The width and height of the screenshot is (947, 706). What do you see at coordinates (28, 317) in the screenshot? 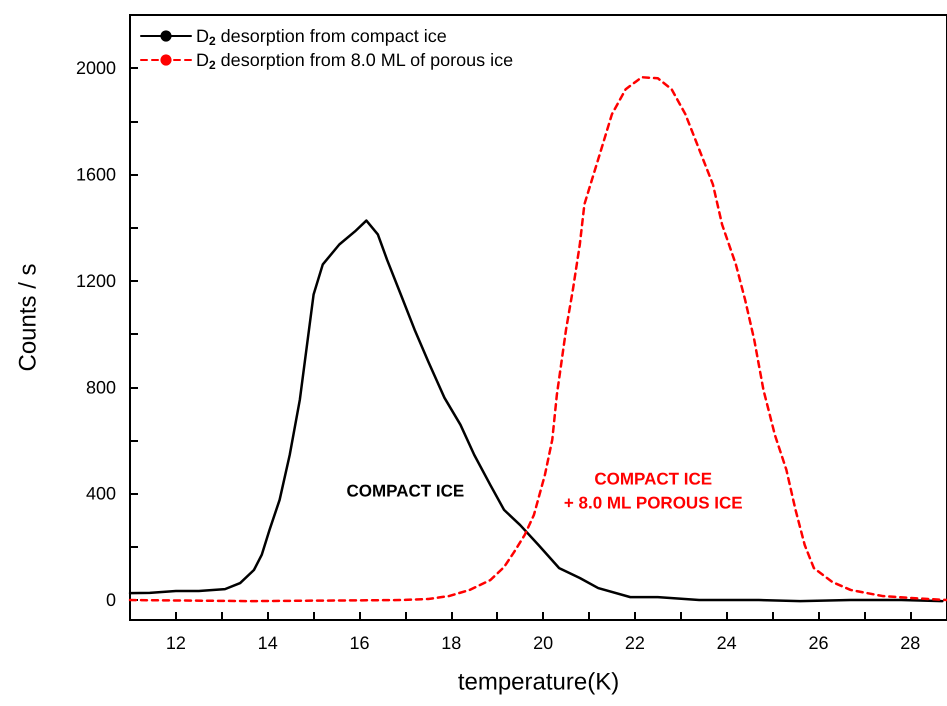
I see `y-axis-title: Counts / s` at bounding box center [28, 317].